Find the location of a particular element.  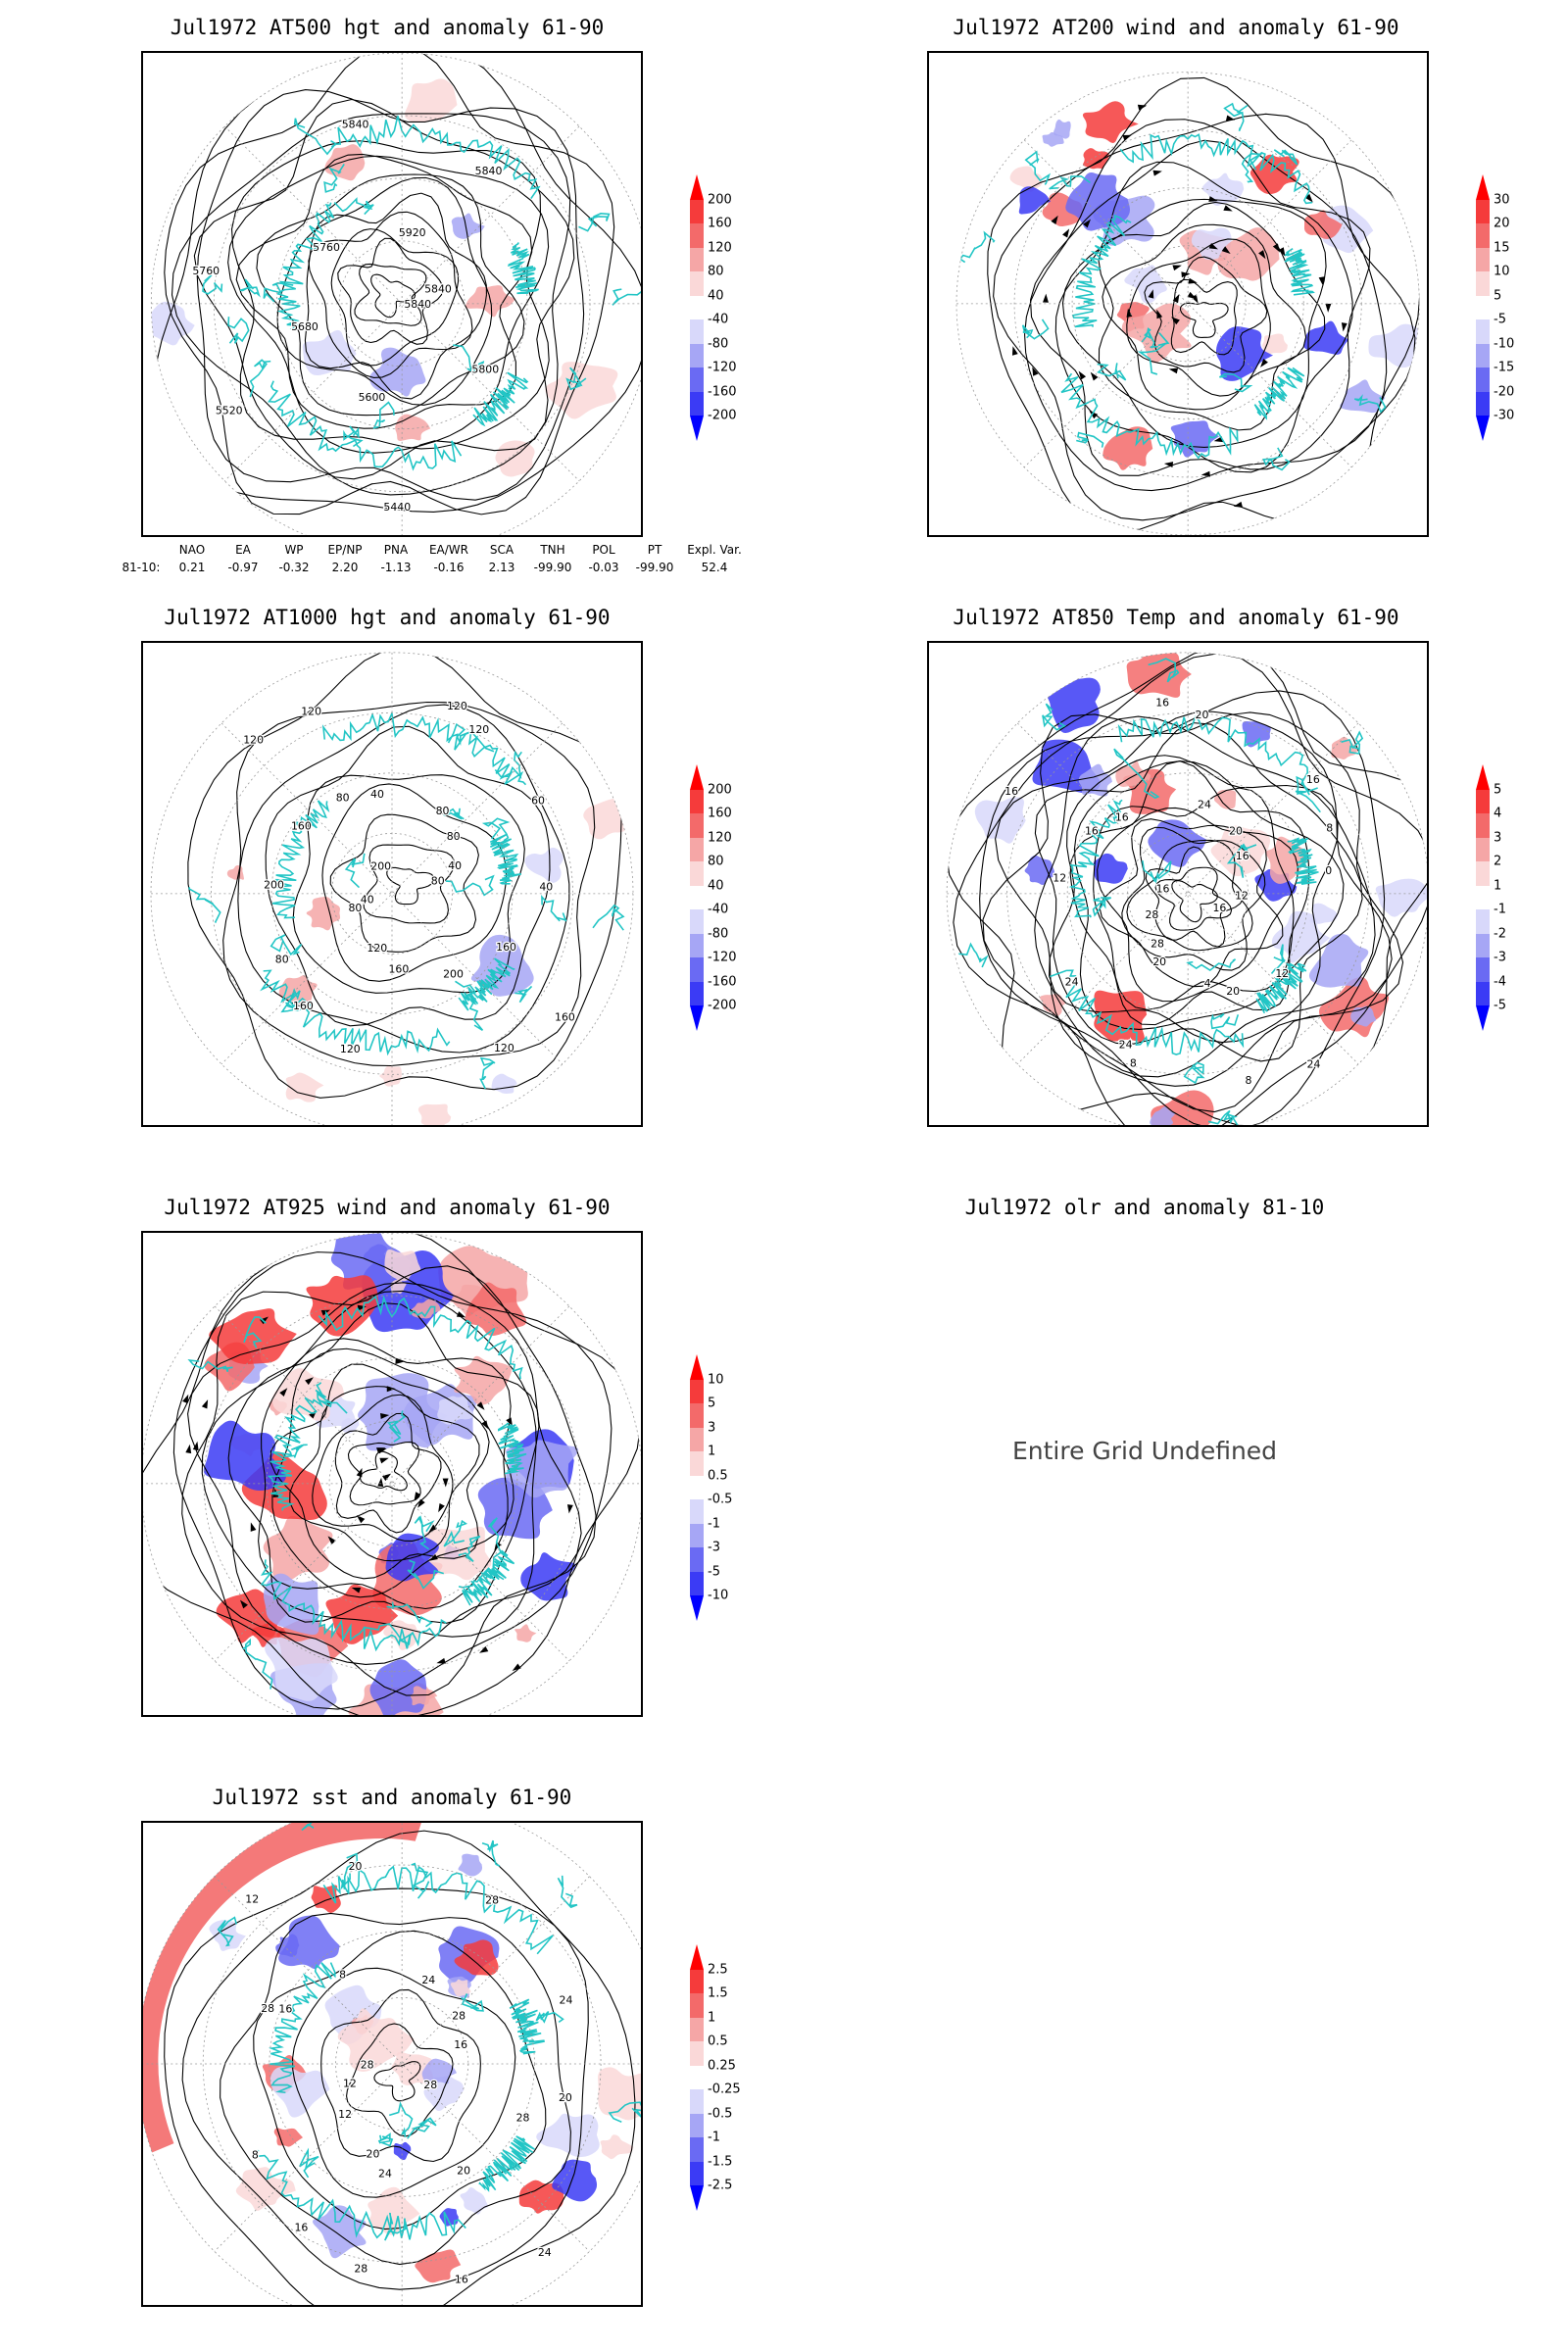

colorbar-tick-label: -4 is located at coordinates (1500, 982).